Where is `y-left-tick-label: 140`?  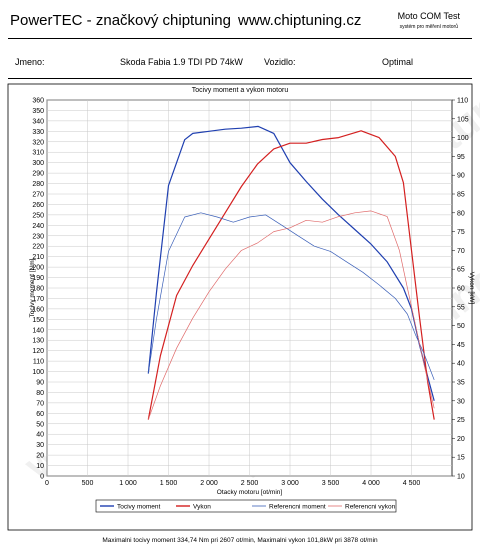 y-left-tick-label: 140 is located at coordinates (38, 330).